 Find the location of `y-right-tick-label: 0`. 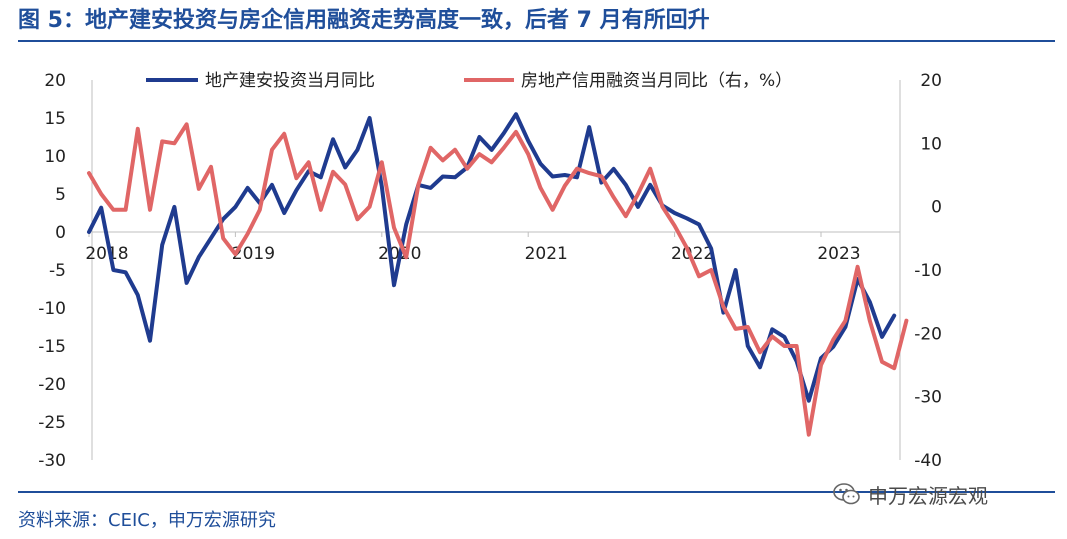

y-right-tick-label: 0 is located at coordinates (936, 208).